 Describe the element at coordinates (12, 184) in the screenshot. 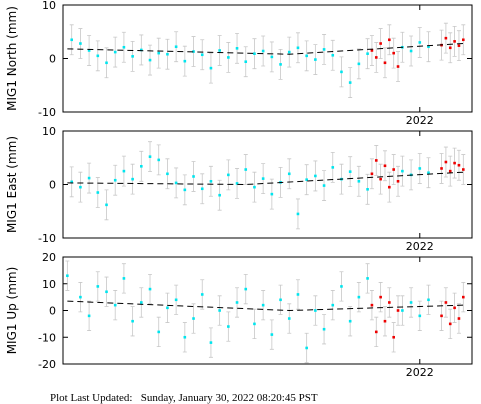

I see `y-axis-label: MIG1 East (mm)` at that location.